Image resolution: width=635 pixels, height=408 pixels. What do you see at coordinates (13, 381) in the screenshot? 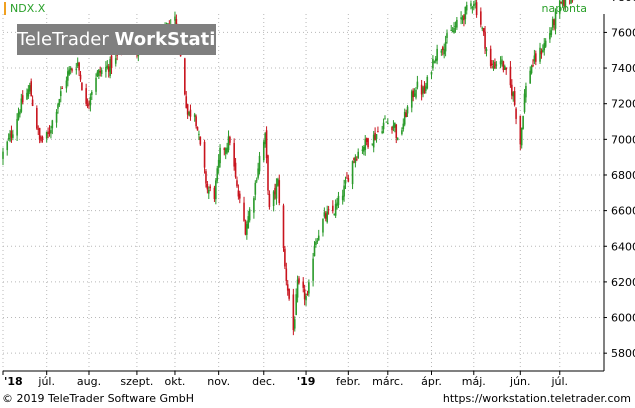
I see `x-tick-label: '18` at bounding box center [13, 381].